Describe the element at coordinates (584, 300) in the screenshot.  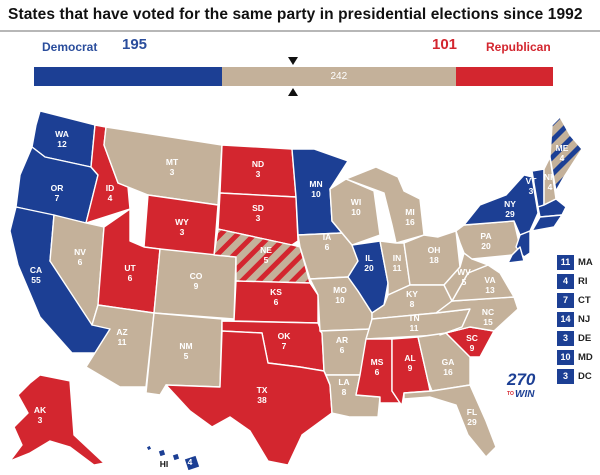
I see `small-state-abbr: CT` at that location.